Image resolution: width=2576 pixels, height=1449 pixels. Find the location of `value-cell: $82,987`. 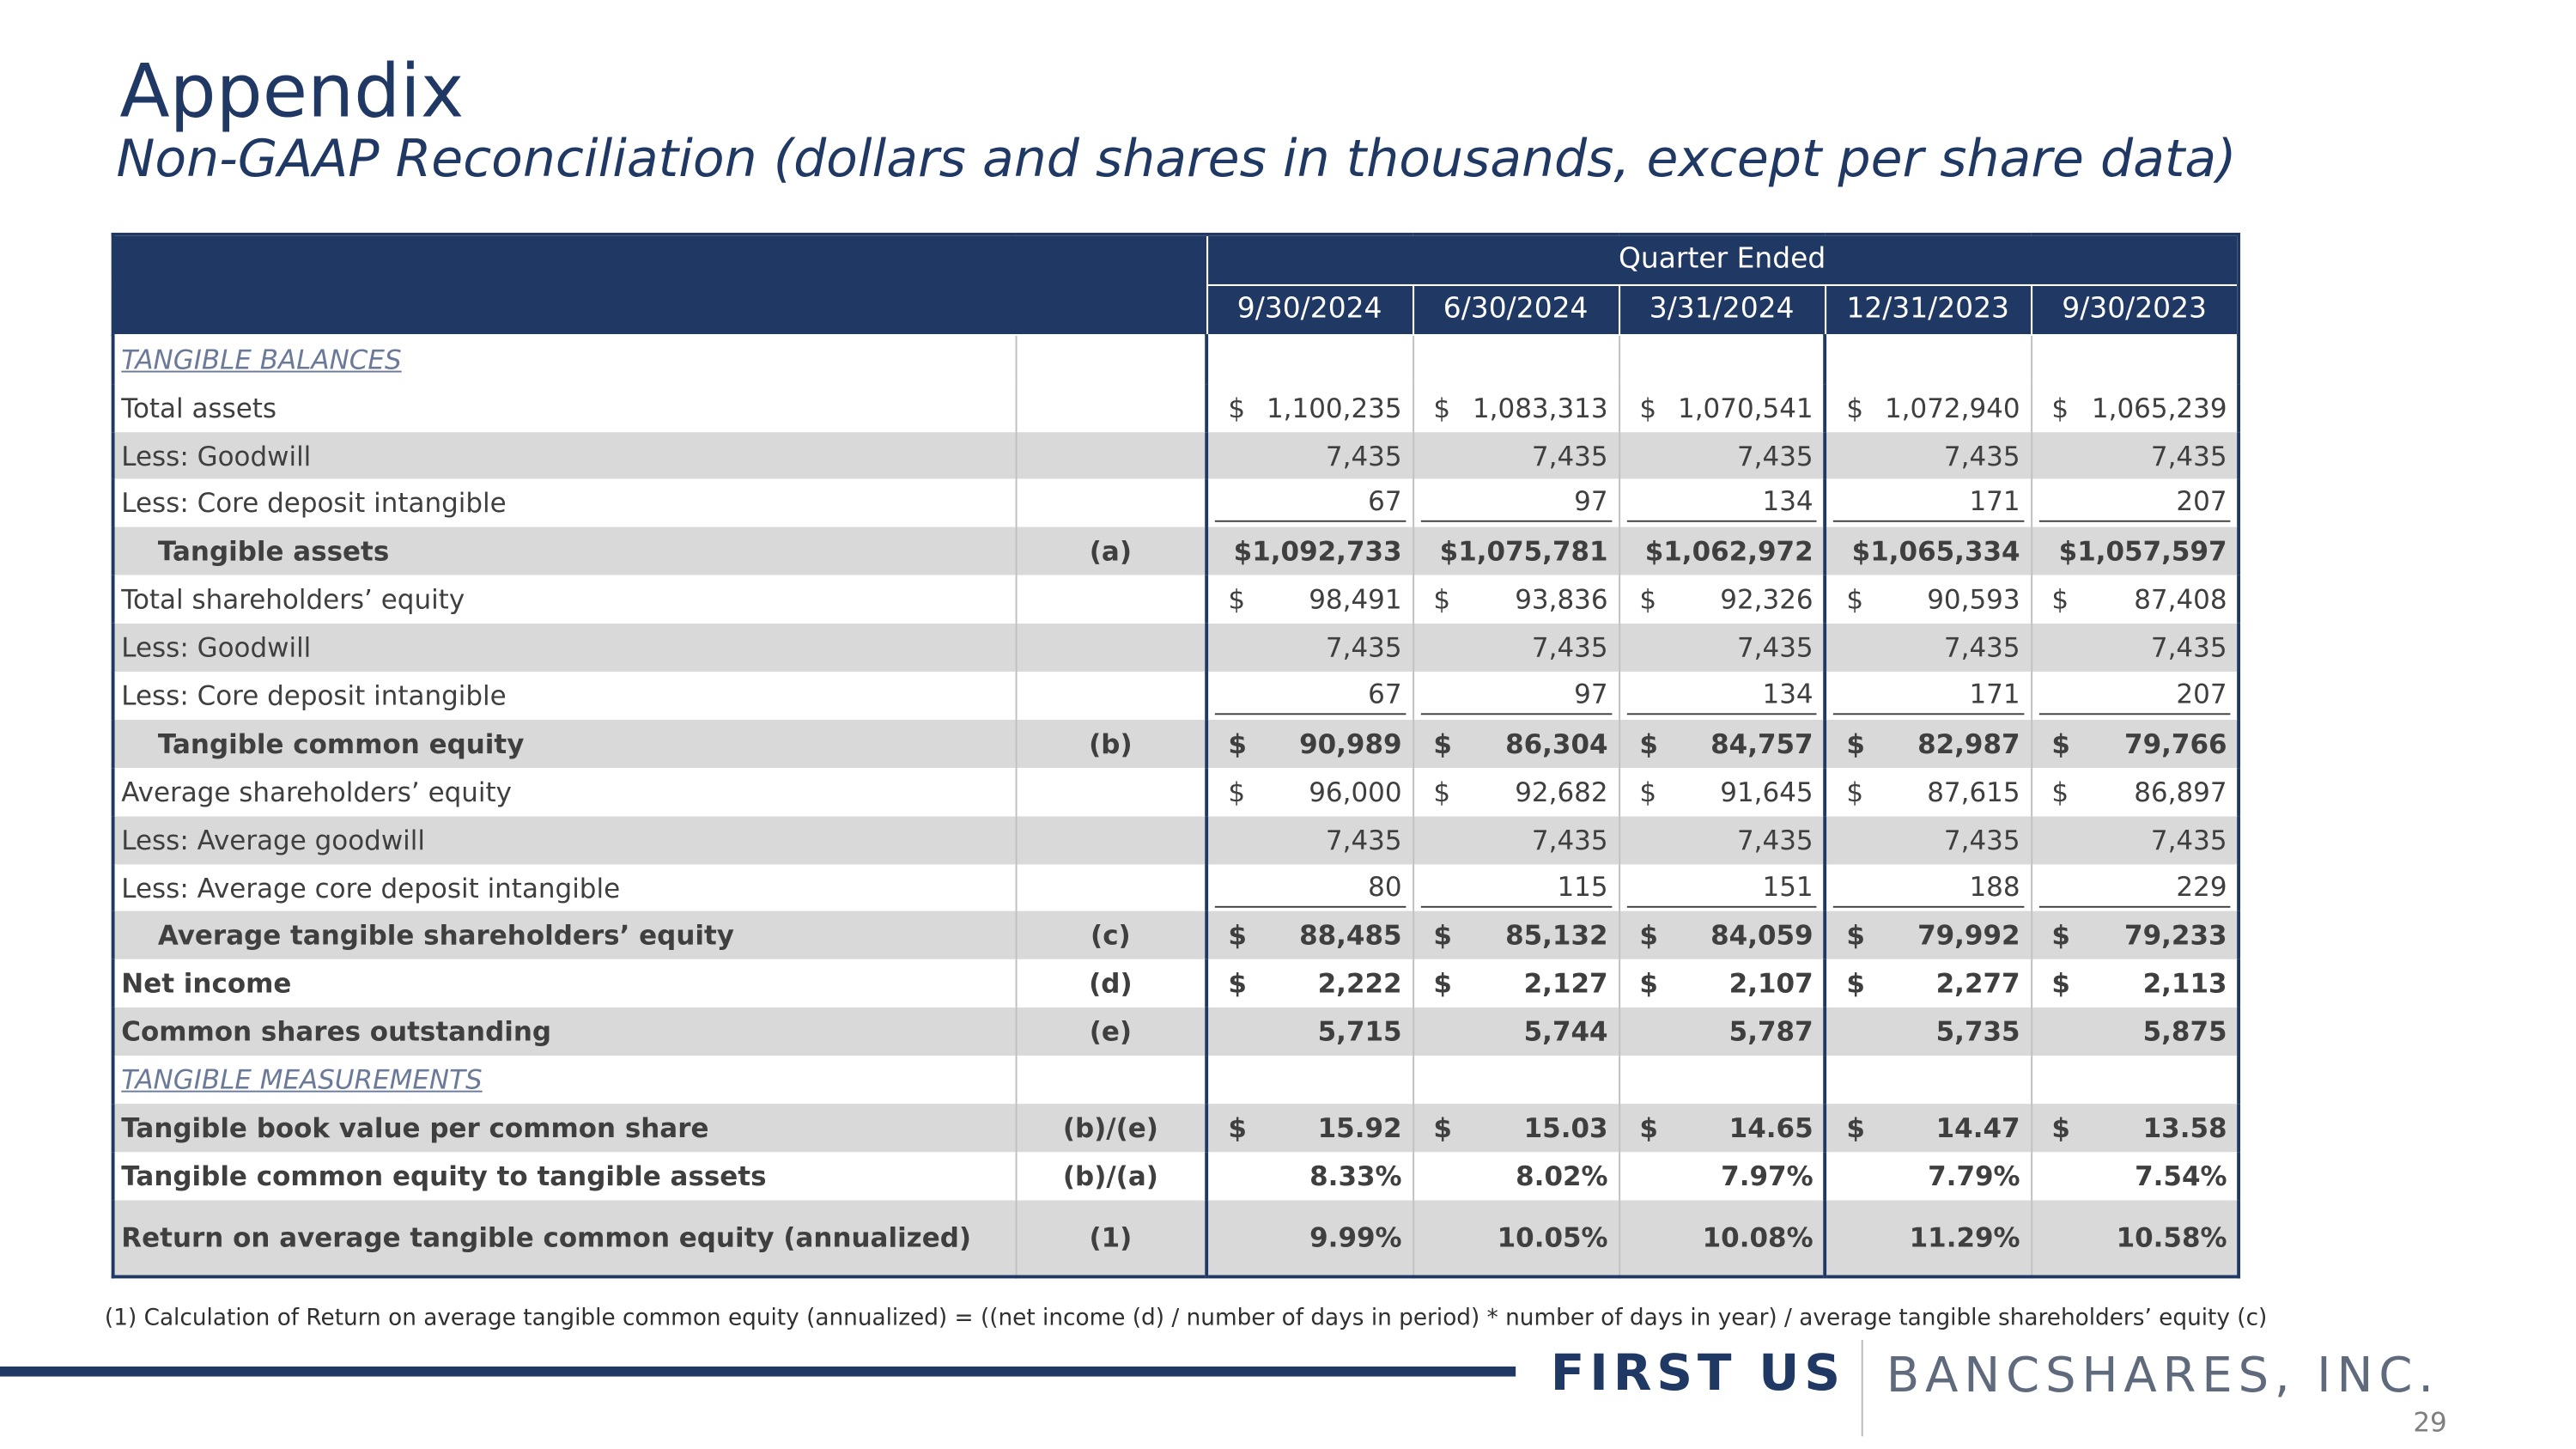

value-cell: $82,987 is located at coordinates (1928, 743).